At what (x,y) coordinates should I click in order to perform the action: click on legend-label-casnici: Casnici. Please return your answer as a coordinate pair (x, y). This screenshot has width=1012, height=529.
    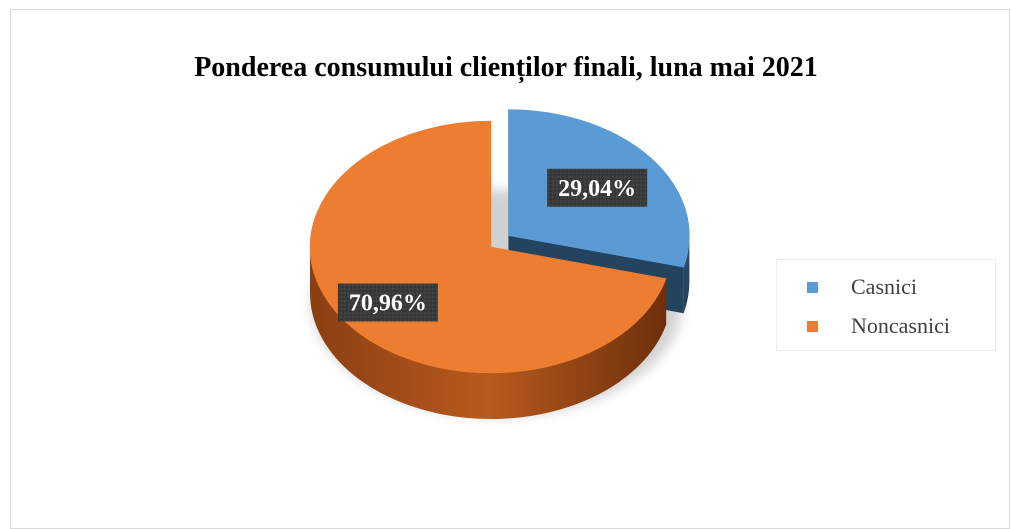
    Looking at the image, I should click on (884, 286).